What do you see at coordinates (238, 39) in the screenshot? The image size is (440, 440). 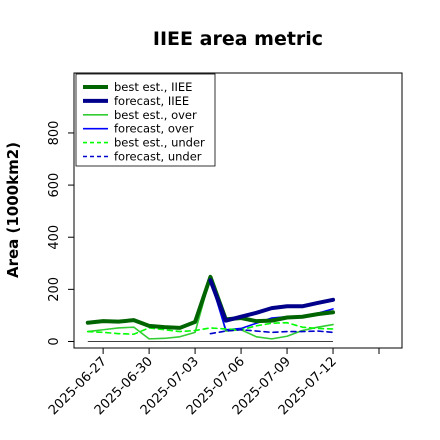 I see `chart-title: IIEE area metric` at bounding box center [238, 39].